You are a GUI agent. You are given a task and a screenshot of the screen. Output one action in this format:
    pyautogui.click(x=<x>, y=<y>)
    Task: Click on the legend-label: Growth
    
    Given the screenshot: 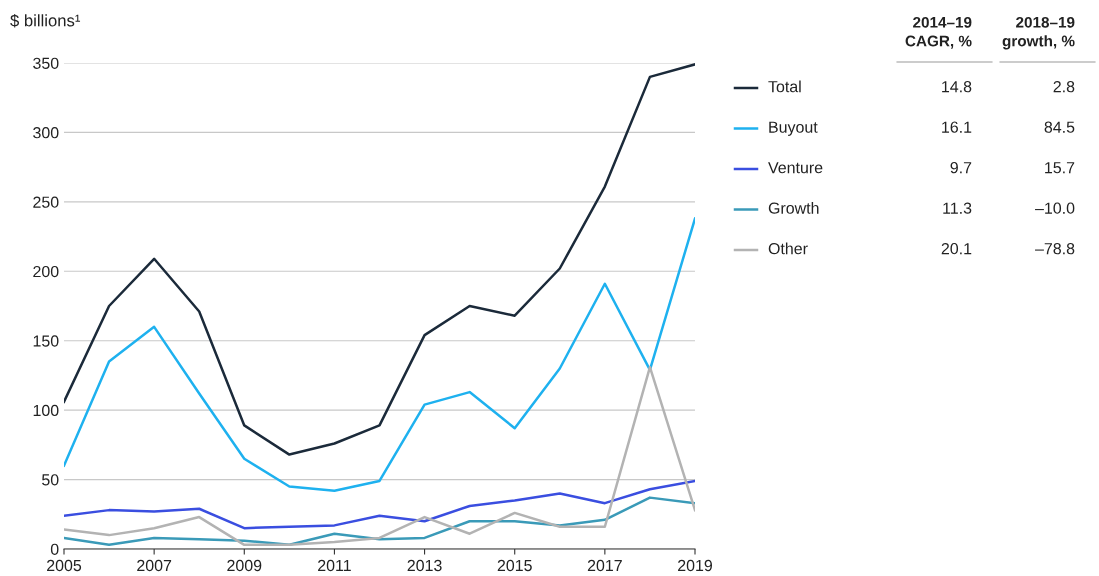 What is the action you would take?
    pyautogui.click(x=793, y=208)
    